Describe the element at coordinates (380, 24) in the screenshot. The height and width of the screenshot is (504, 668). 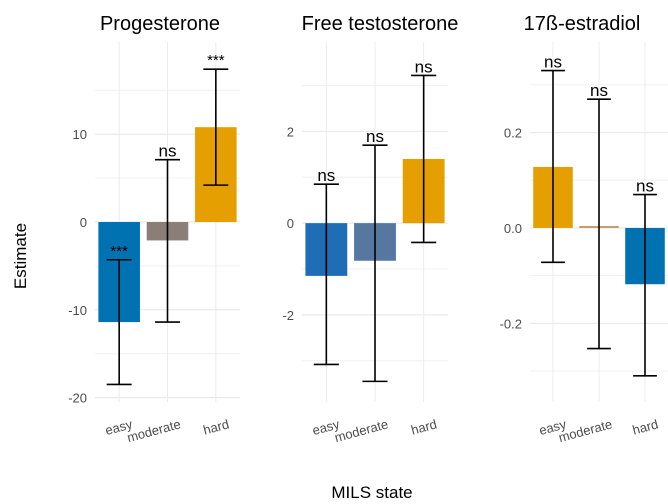
I see `panel-title: Free testosterone` at that location.